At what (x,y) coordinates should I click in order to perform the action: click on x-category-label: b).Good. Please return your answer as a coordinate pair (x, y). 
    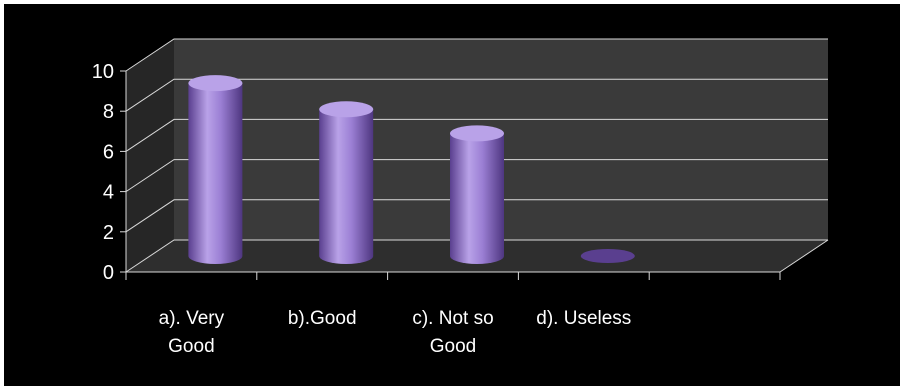
    Looking at the image, I should click on (322, 318).